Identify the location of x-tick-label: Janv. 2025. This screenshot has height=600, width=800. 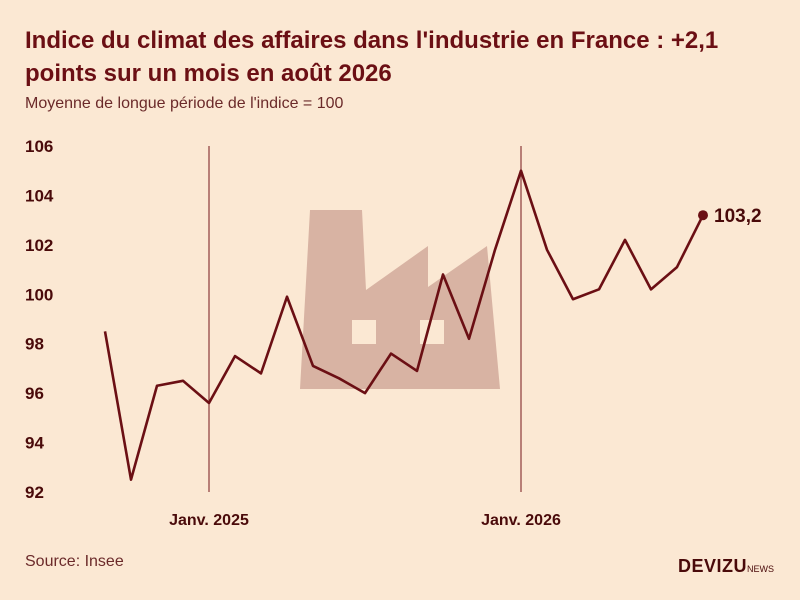
(209, 520).